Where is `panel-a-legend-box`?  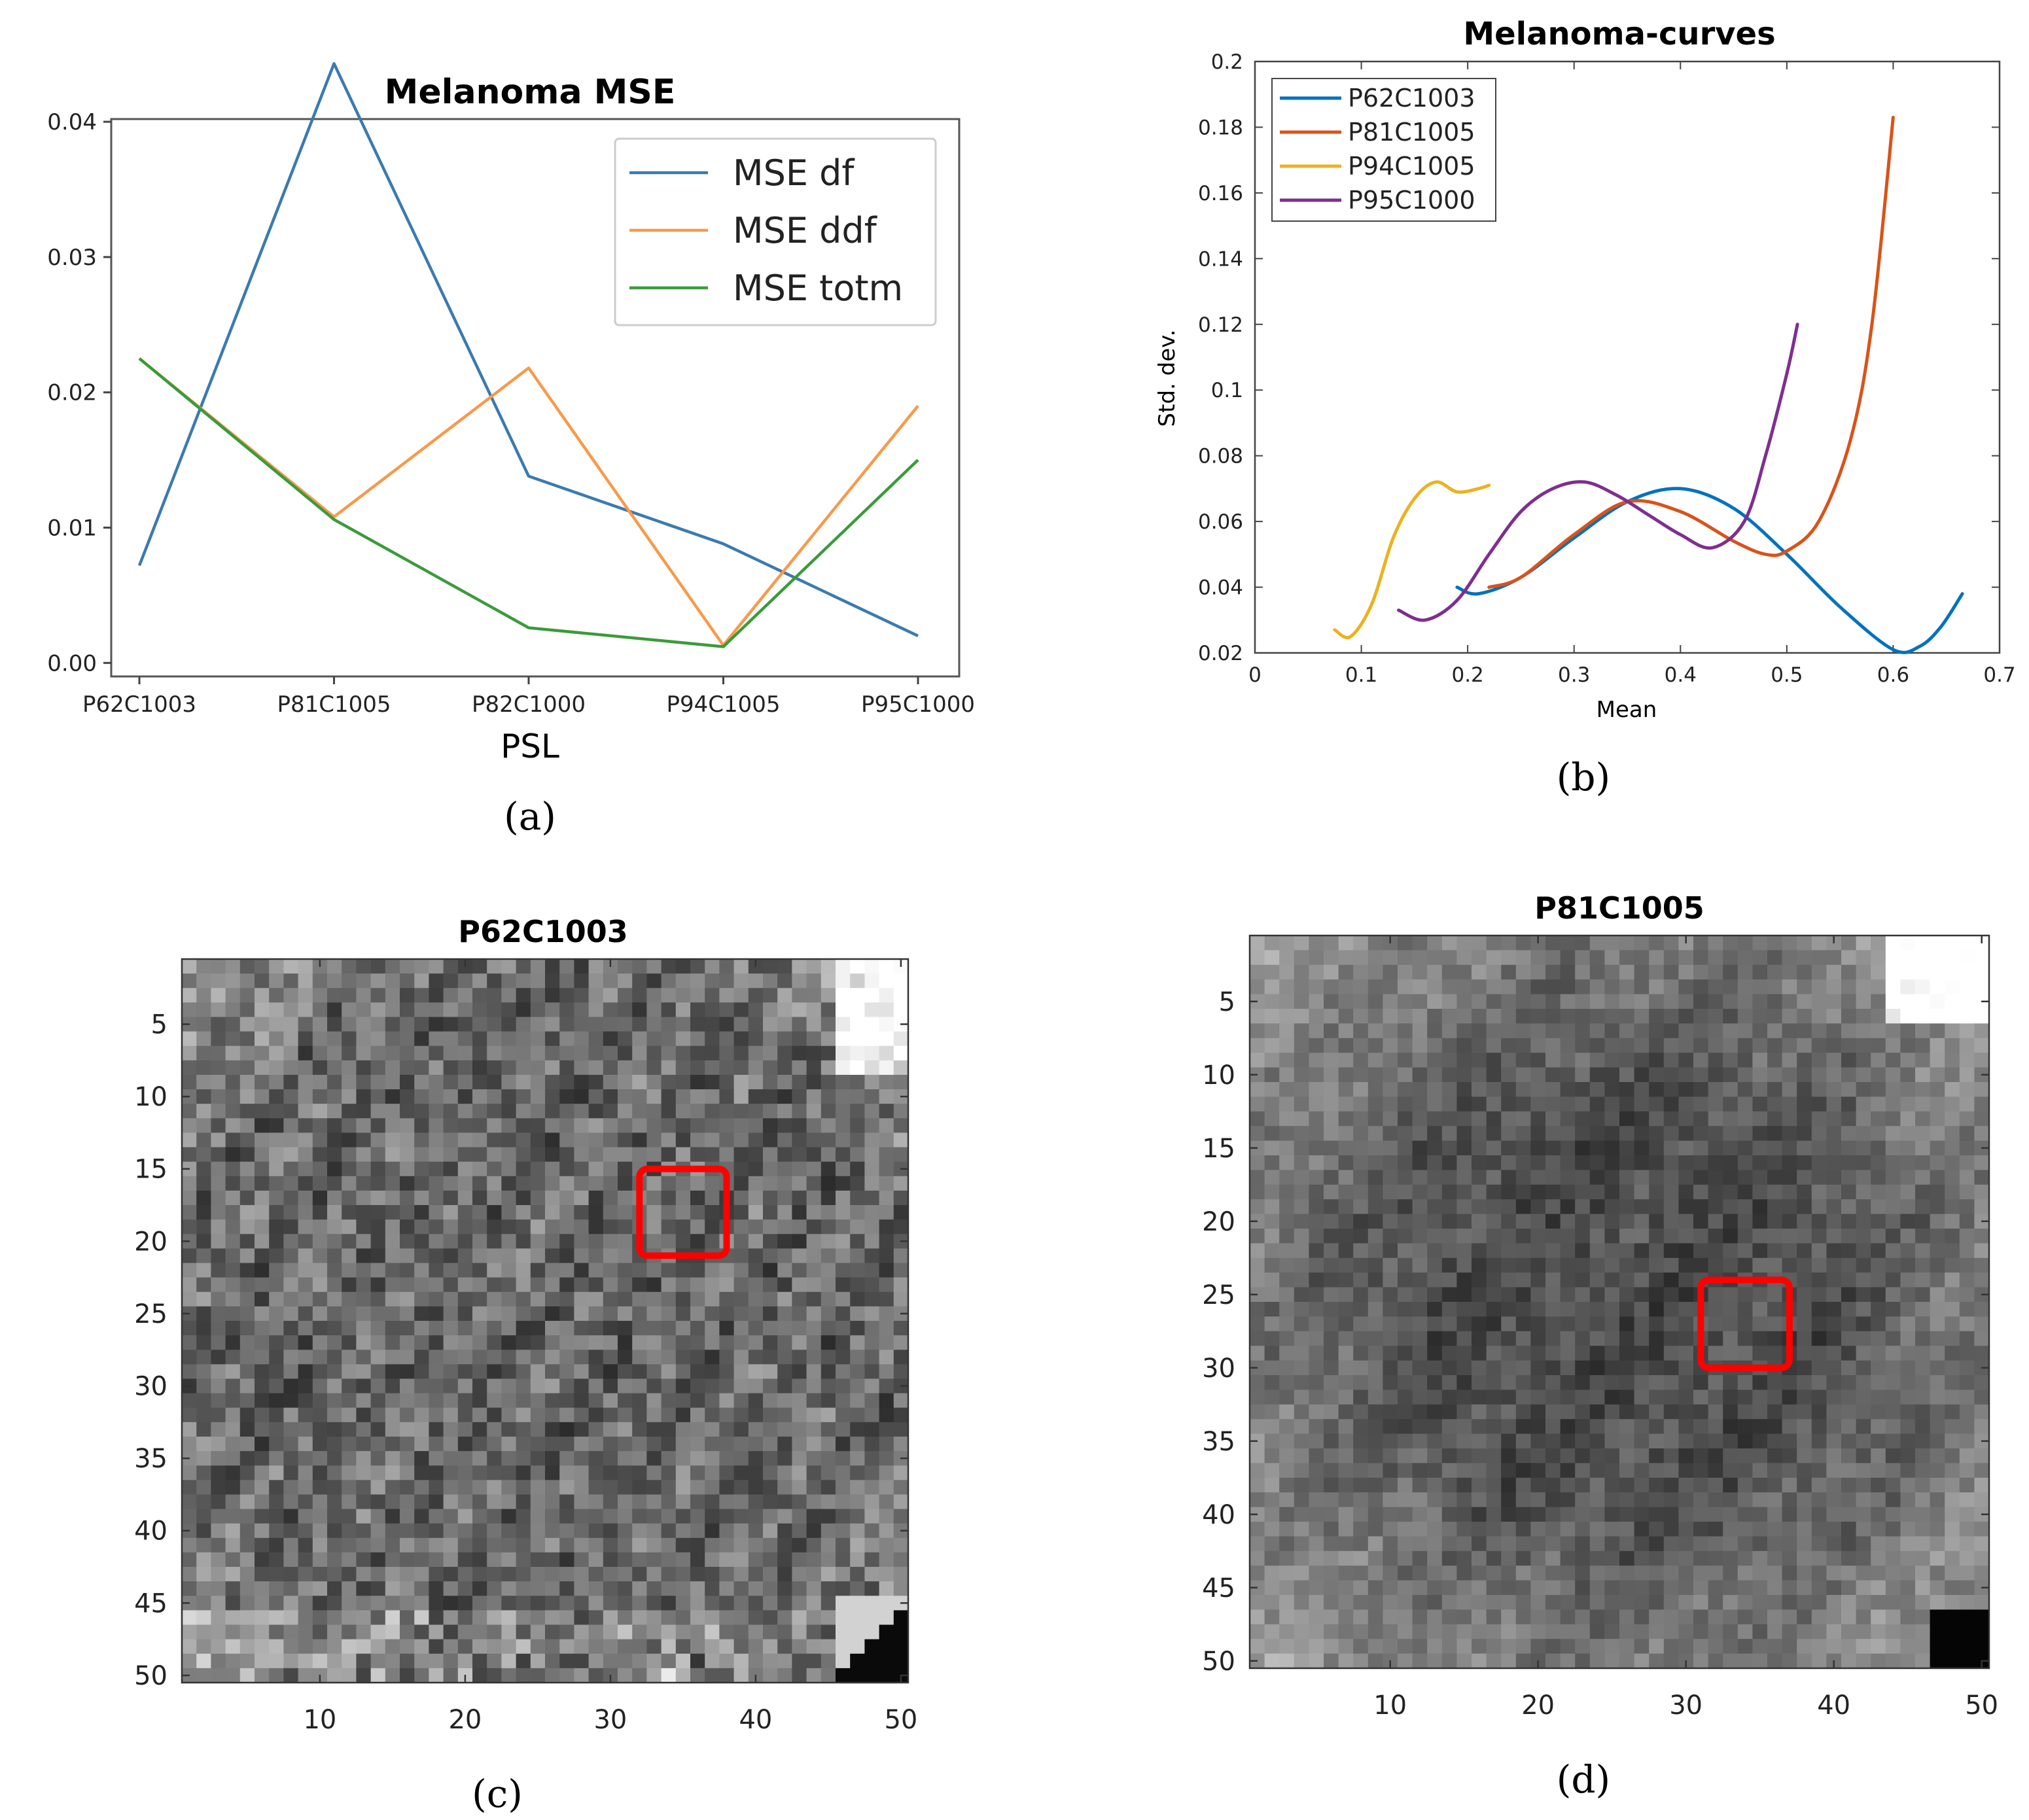 panel-a-legend-box is located at coordinates (775, 231).